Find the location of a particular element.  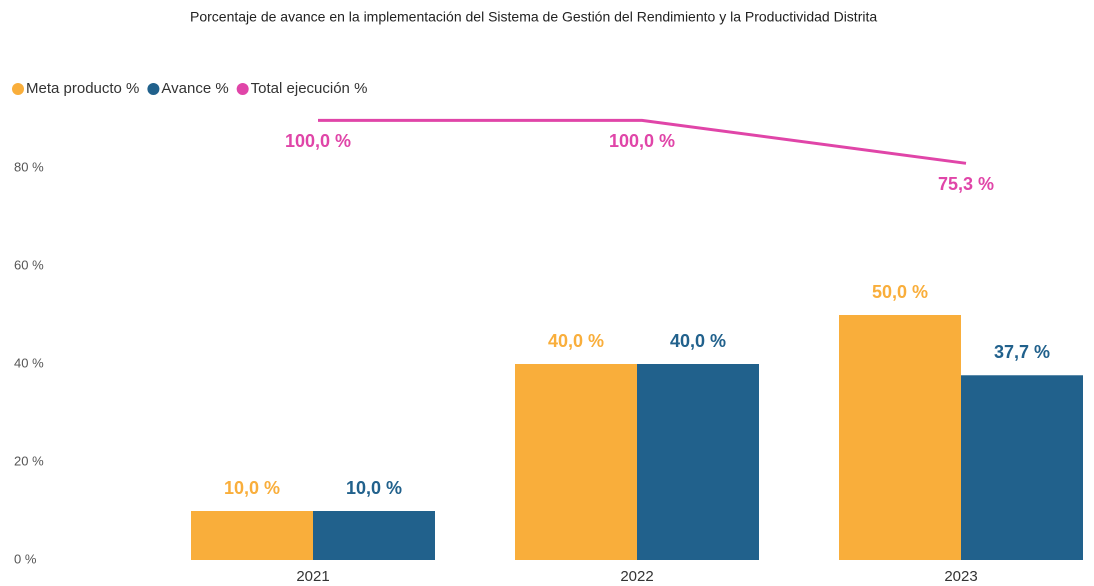

line is located at coordinates (642, 141).